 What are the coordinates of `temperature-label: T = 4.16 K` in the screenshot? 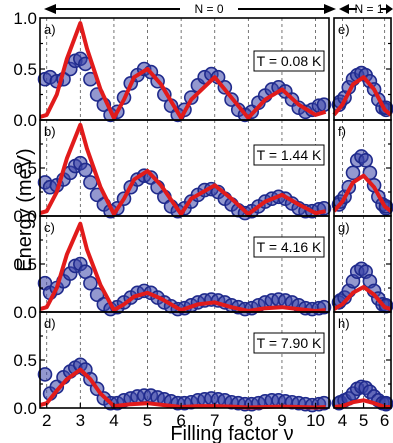 It's located at (289, 247).